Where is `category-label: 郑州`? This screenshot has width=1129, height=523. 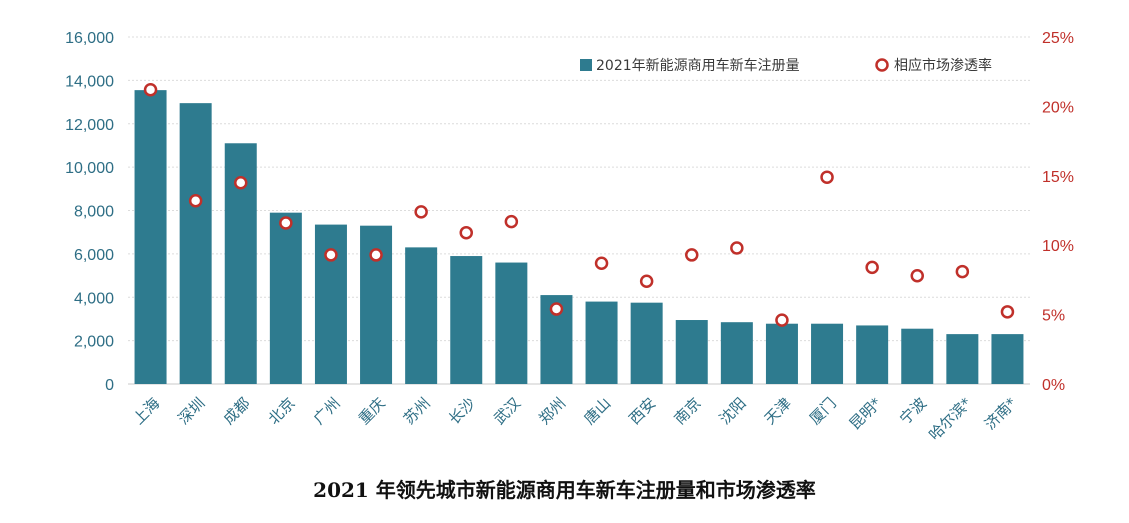 category-label: 郑州 is located at coordinates (552, 411).